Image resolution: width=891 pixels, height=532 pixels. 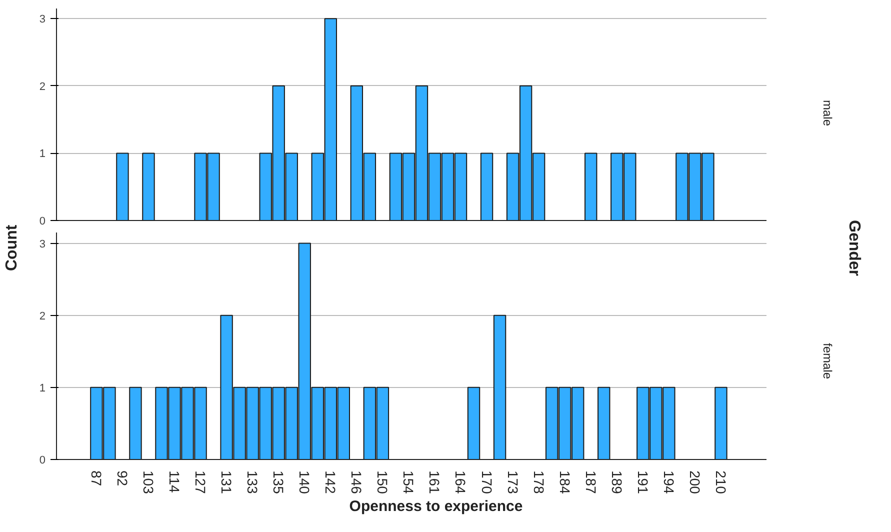 What do you see at coordinates (642, 482) in the screenshot?
I see `x-tick-label: 191` at bounding box center [642, 482].